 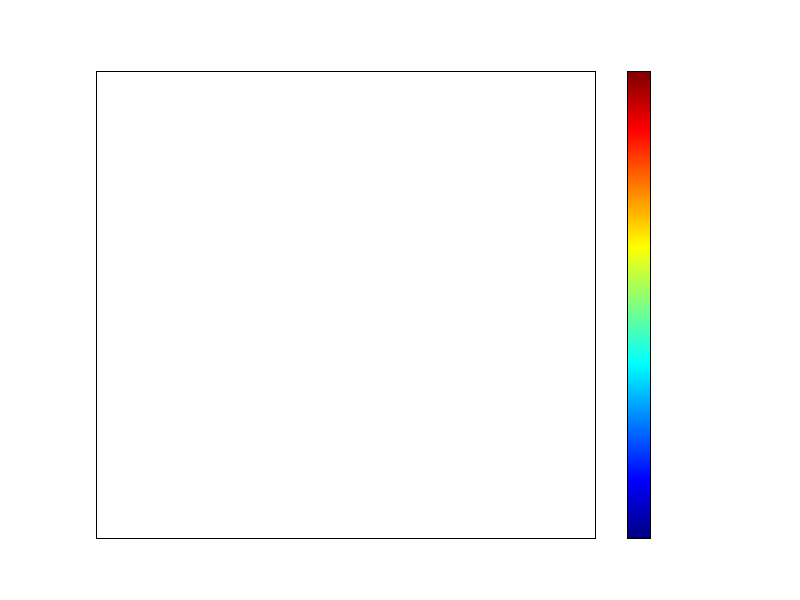 I want to click on colorbar, so click(x=639, y=305).